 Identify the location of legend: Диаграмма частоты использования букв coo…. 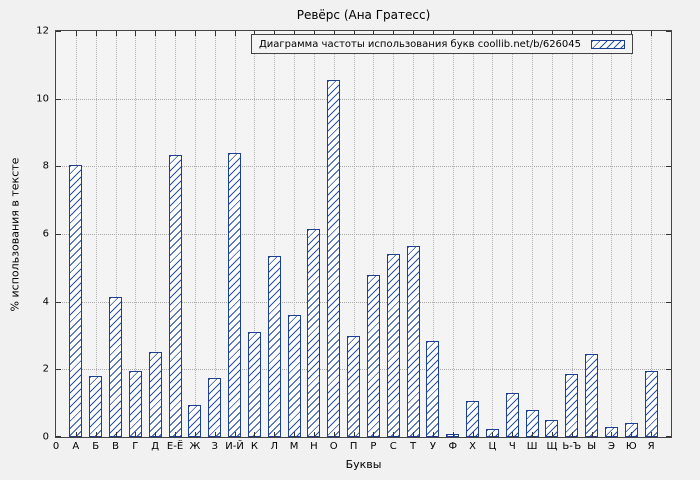
(441, 44).